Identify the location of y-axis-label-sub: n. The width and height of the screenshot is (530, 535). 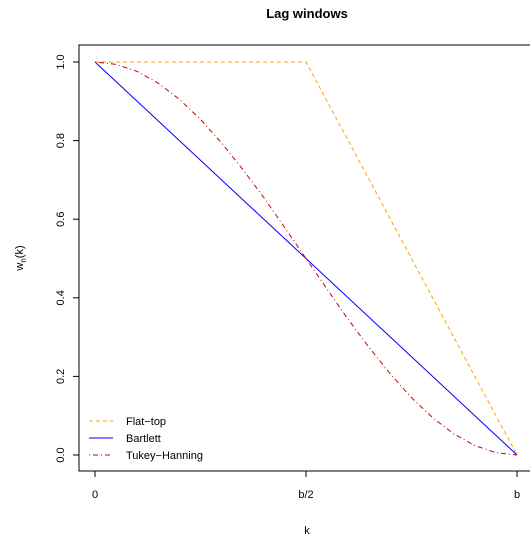
(23, 260).